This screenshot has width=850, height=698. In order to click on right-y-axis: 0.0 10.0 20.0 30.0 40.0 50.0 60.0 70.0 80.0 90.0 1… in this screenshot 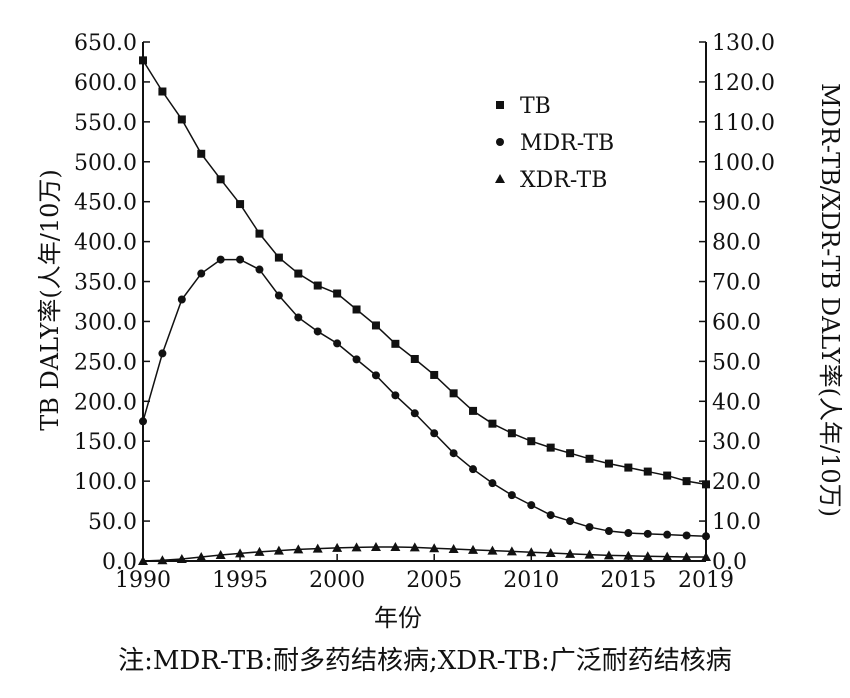, I will do `click(737, 303)`.